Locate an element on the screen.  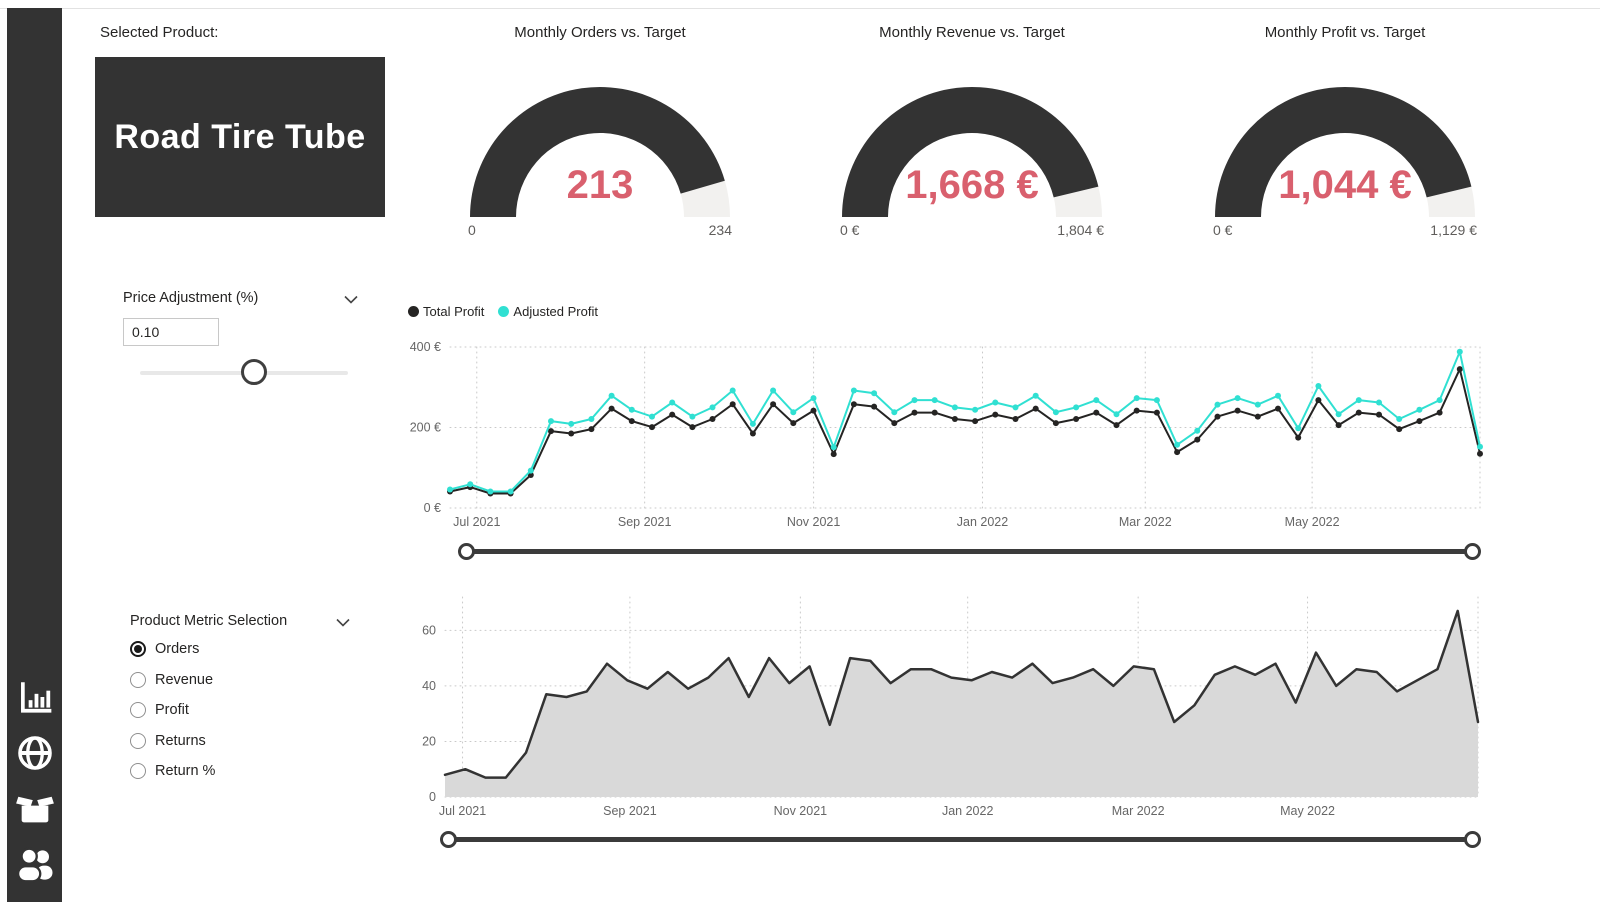
orders-chart-range-slider is located at coordinates (960, 839).